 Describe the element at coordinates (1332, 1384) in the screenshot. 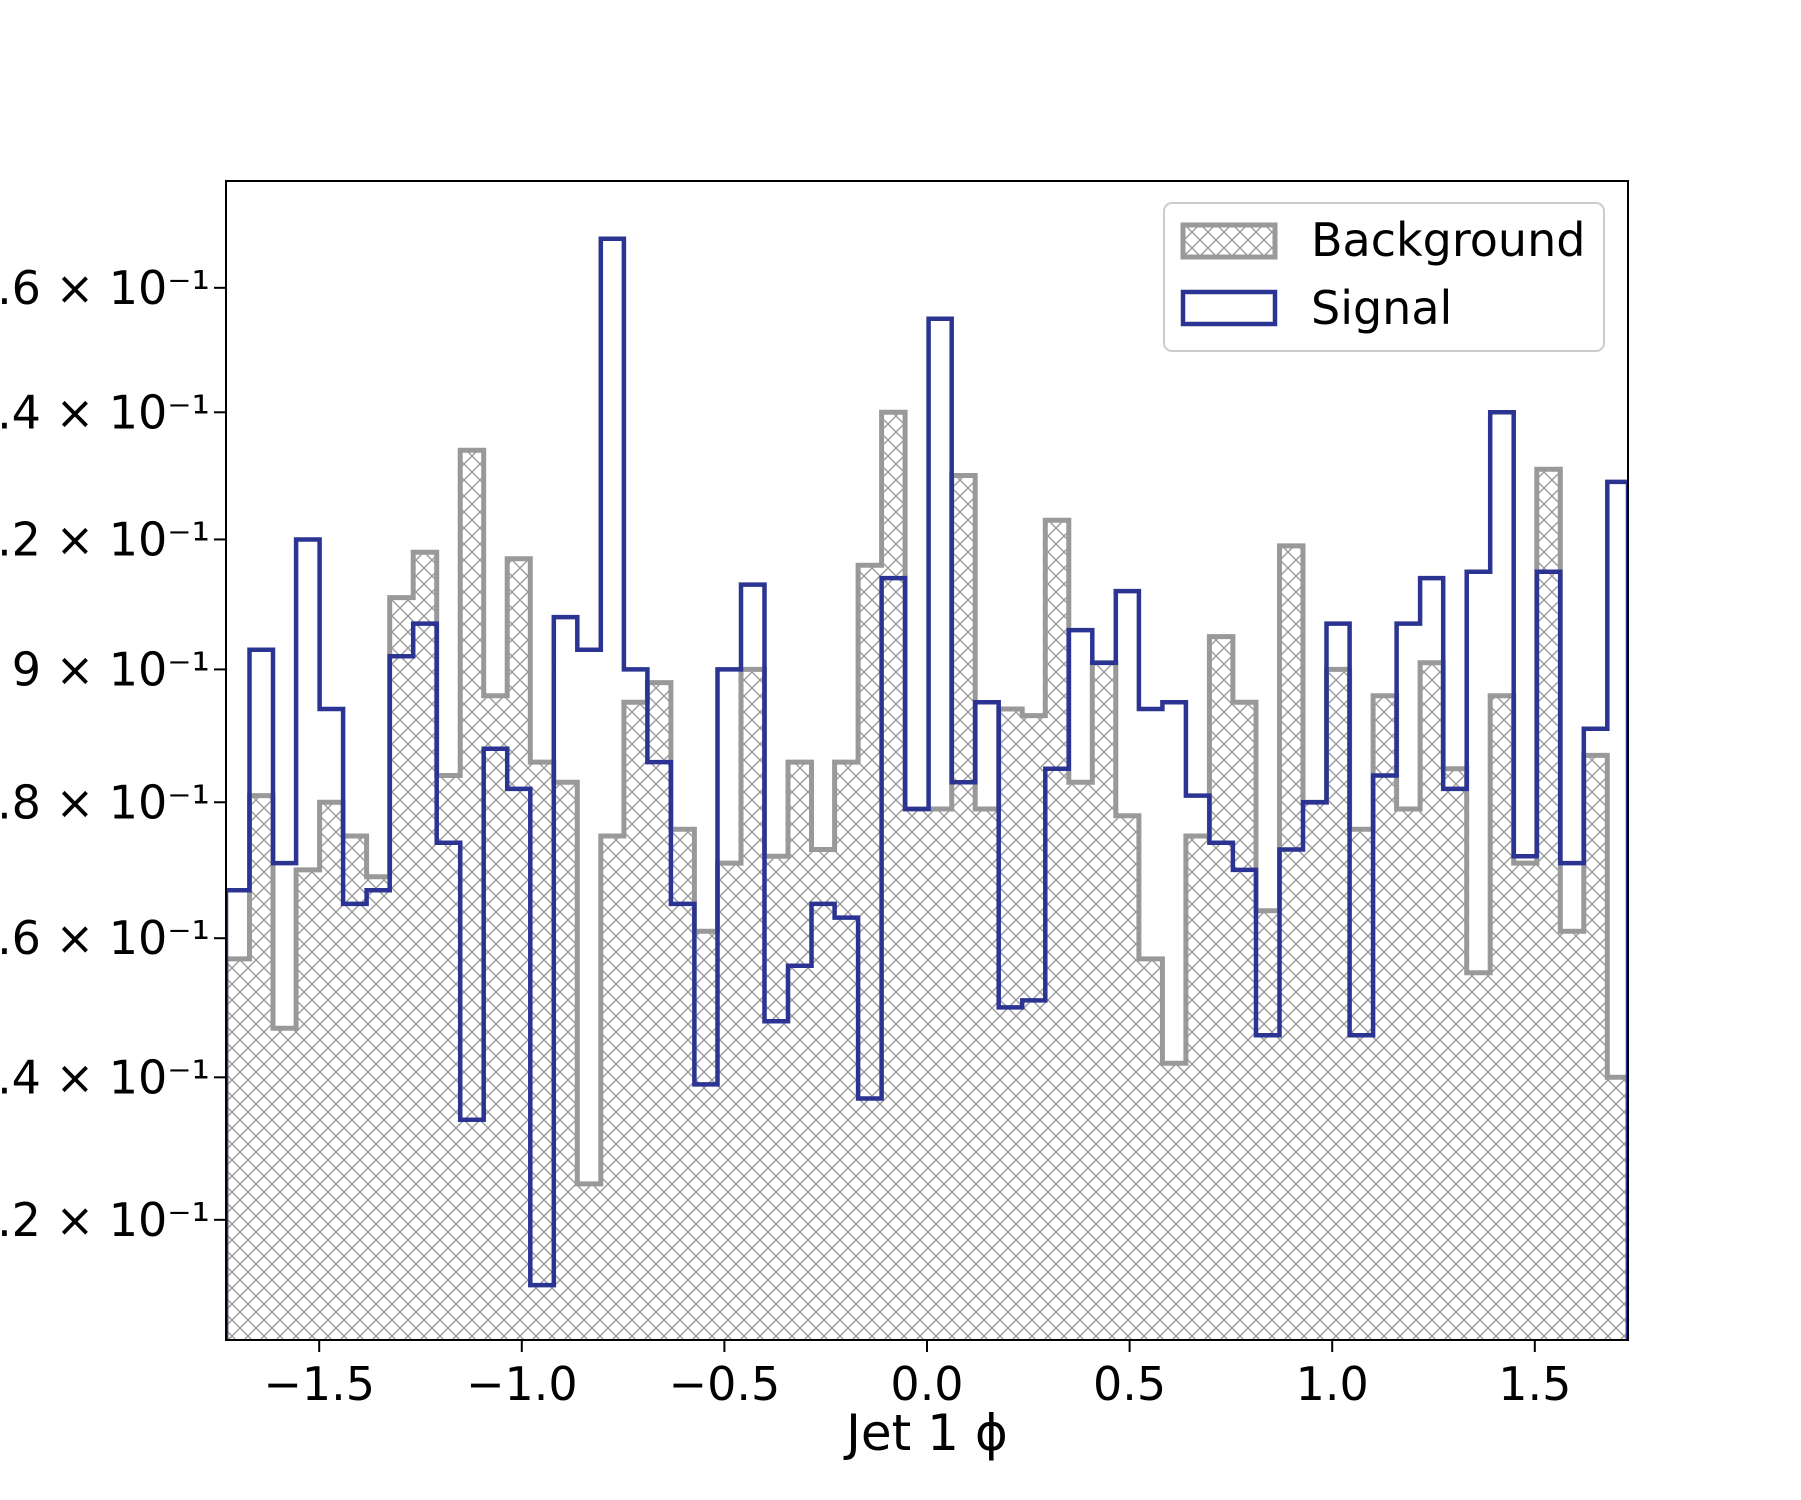

I see `x-tick-label: 1.0` at that location.